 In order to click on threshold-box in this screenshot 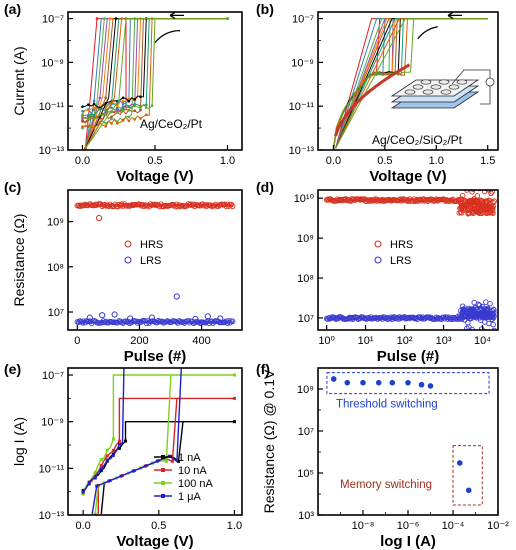, I will do `click(408, 383)`.